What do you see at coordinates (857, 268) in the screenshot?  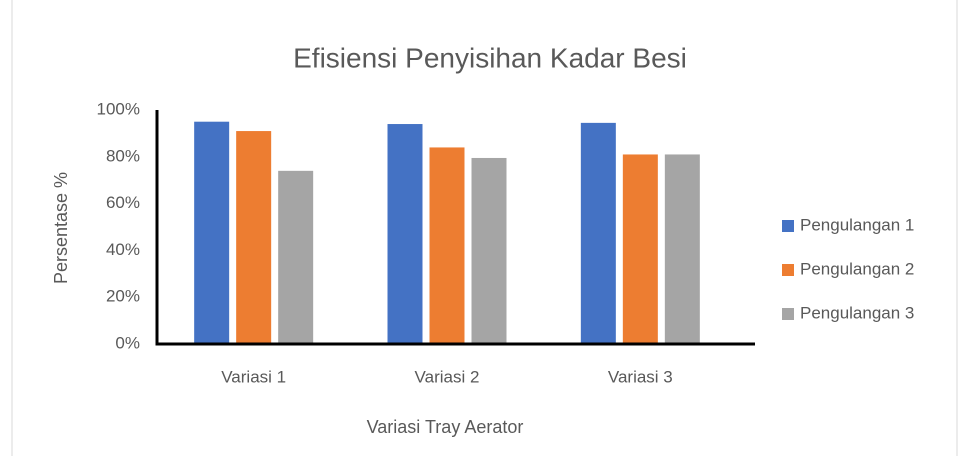 I see `legend-label: Pengulangan 2` at bounding box center [857, 268].